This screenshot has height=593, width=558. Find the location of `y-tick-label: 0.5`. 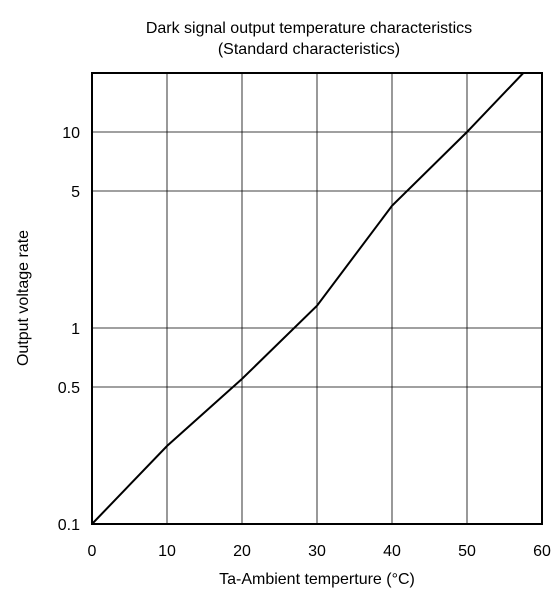

y-tick-label: 0.5 is located at coordinates (69, 388).